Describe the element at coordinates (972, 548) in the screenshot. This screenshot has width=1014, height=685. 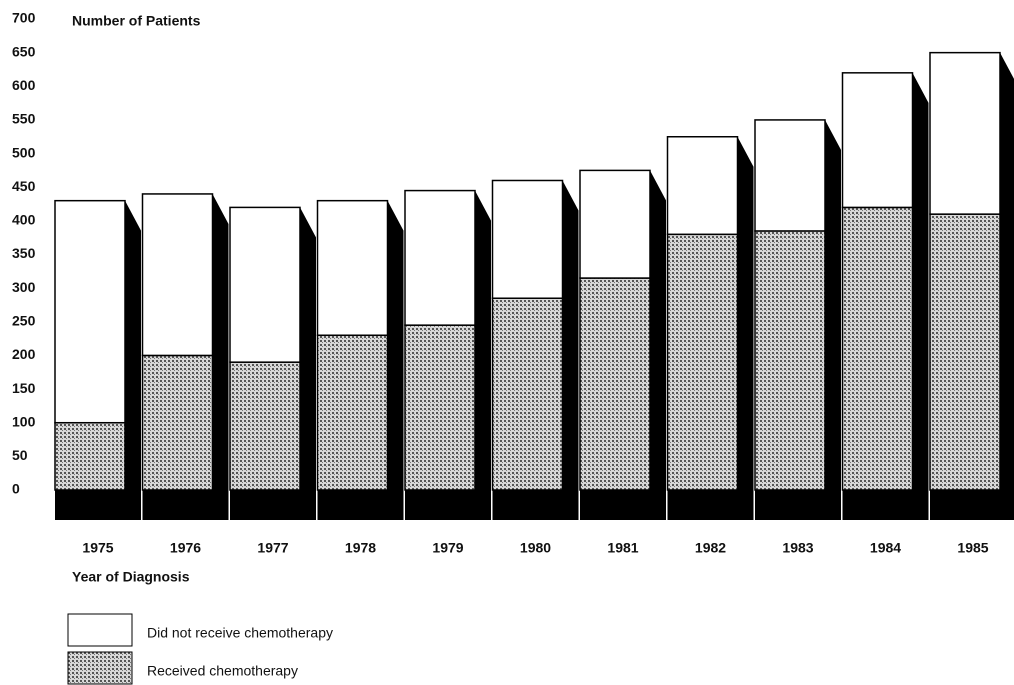
I see `x-tick-label: 1985` at that location.